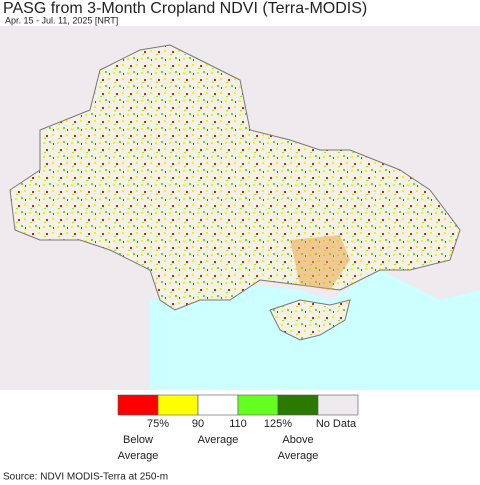  I want to click on crimea, so click(310, 320).